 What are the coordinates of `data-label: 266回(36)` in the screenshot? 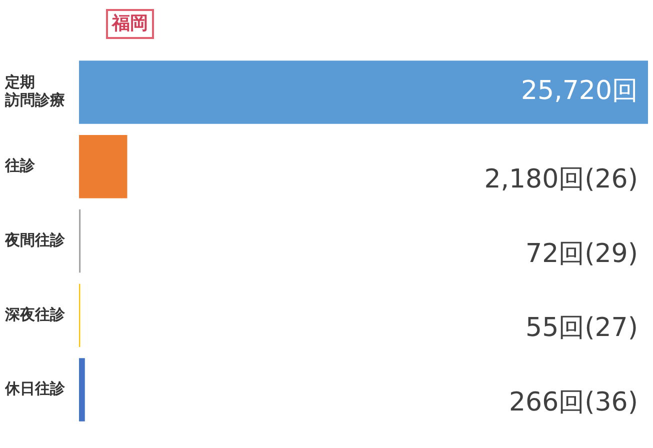 It's located at (573, 403).